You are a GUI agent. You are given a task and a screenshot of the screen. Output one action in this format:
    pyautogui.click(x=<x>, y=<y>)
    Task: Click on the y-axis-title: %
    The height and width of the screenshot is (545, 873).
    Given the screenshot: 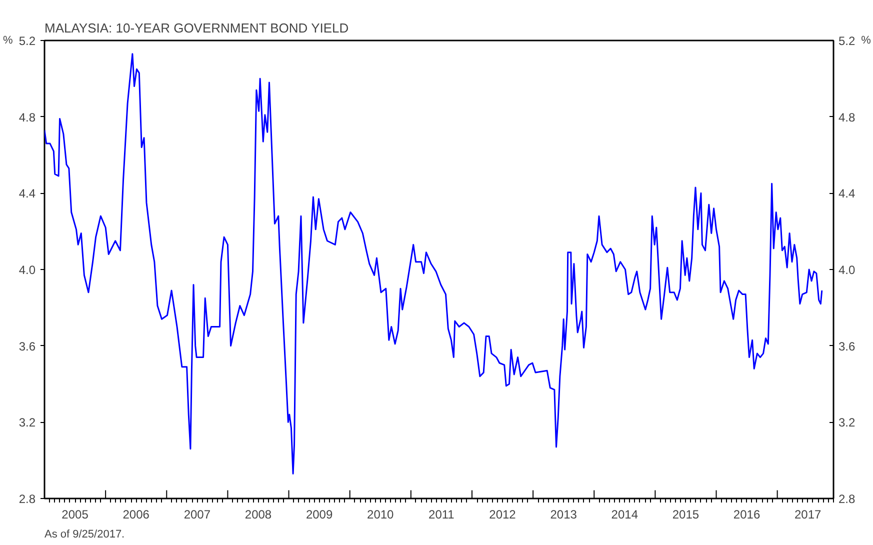 What is the action you would take?
    pyautogui.click(x=8, y=40)
    